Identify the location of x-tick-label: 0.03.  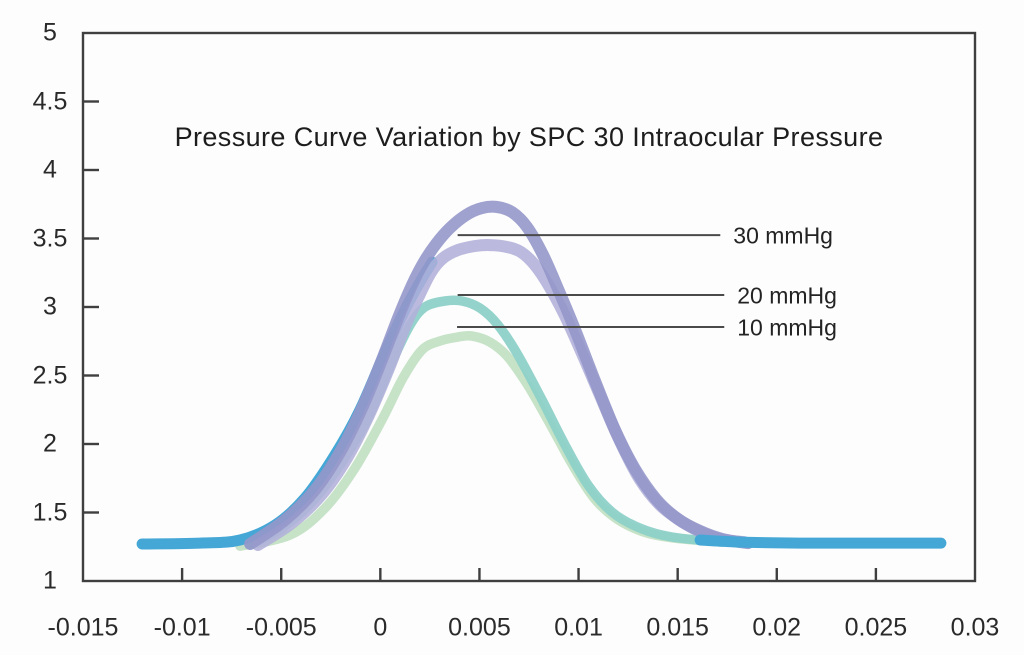
(975, 627).